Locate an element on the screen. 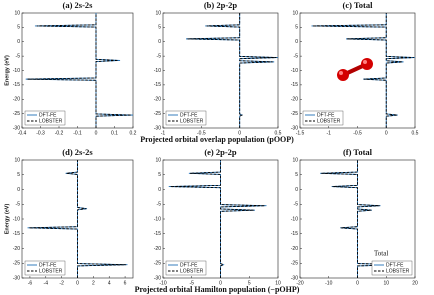 The image size is (434, 295). x-tick-label: 4 is located at coordinates (109, 283).